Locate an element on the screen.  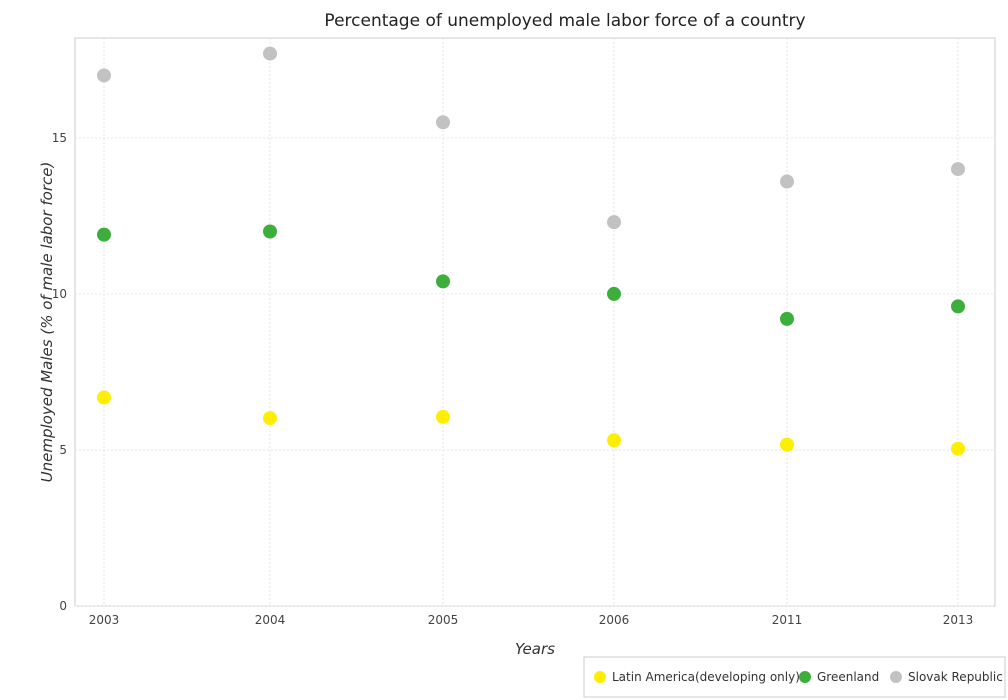
legend-box is located at coordinates (794, 677).